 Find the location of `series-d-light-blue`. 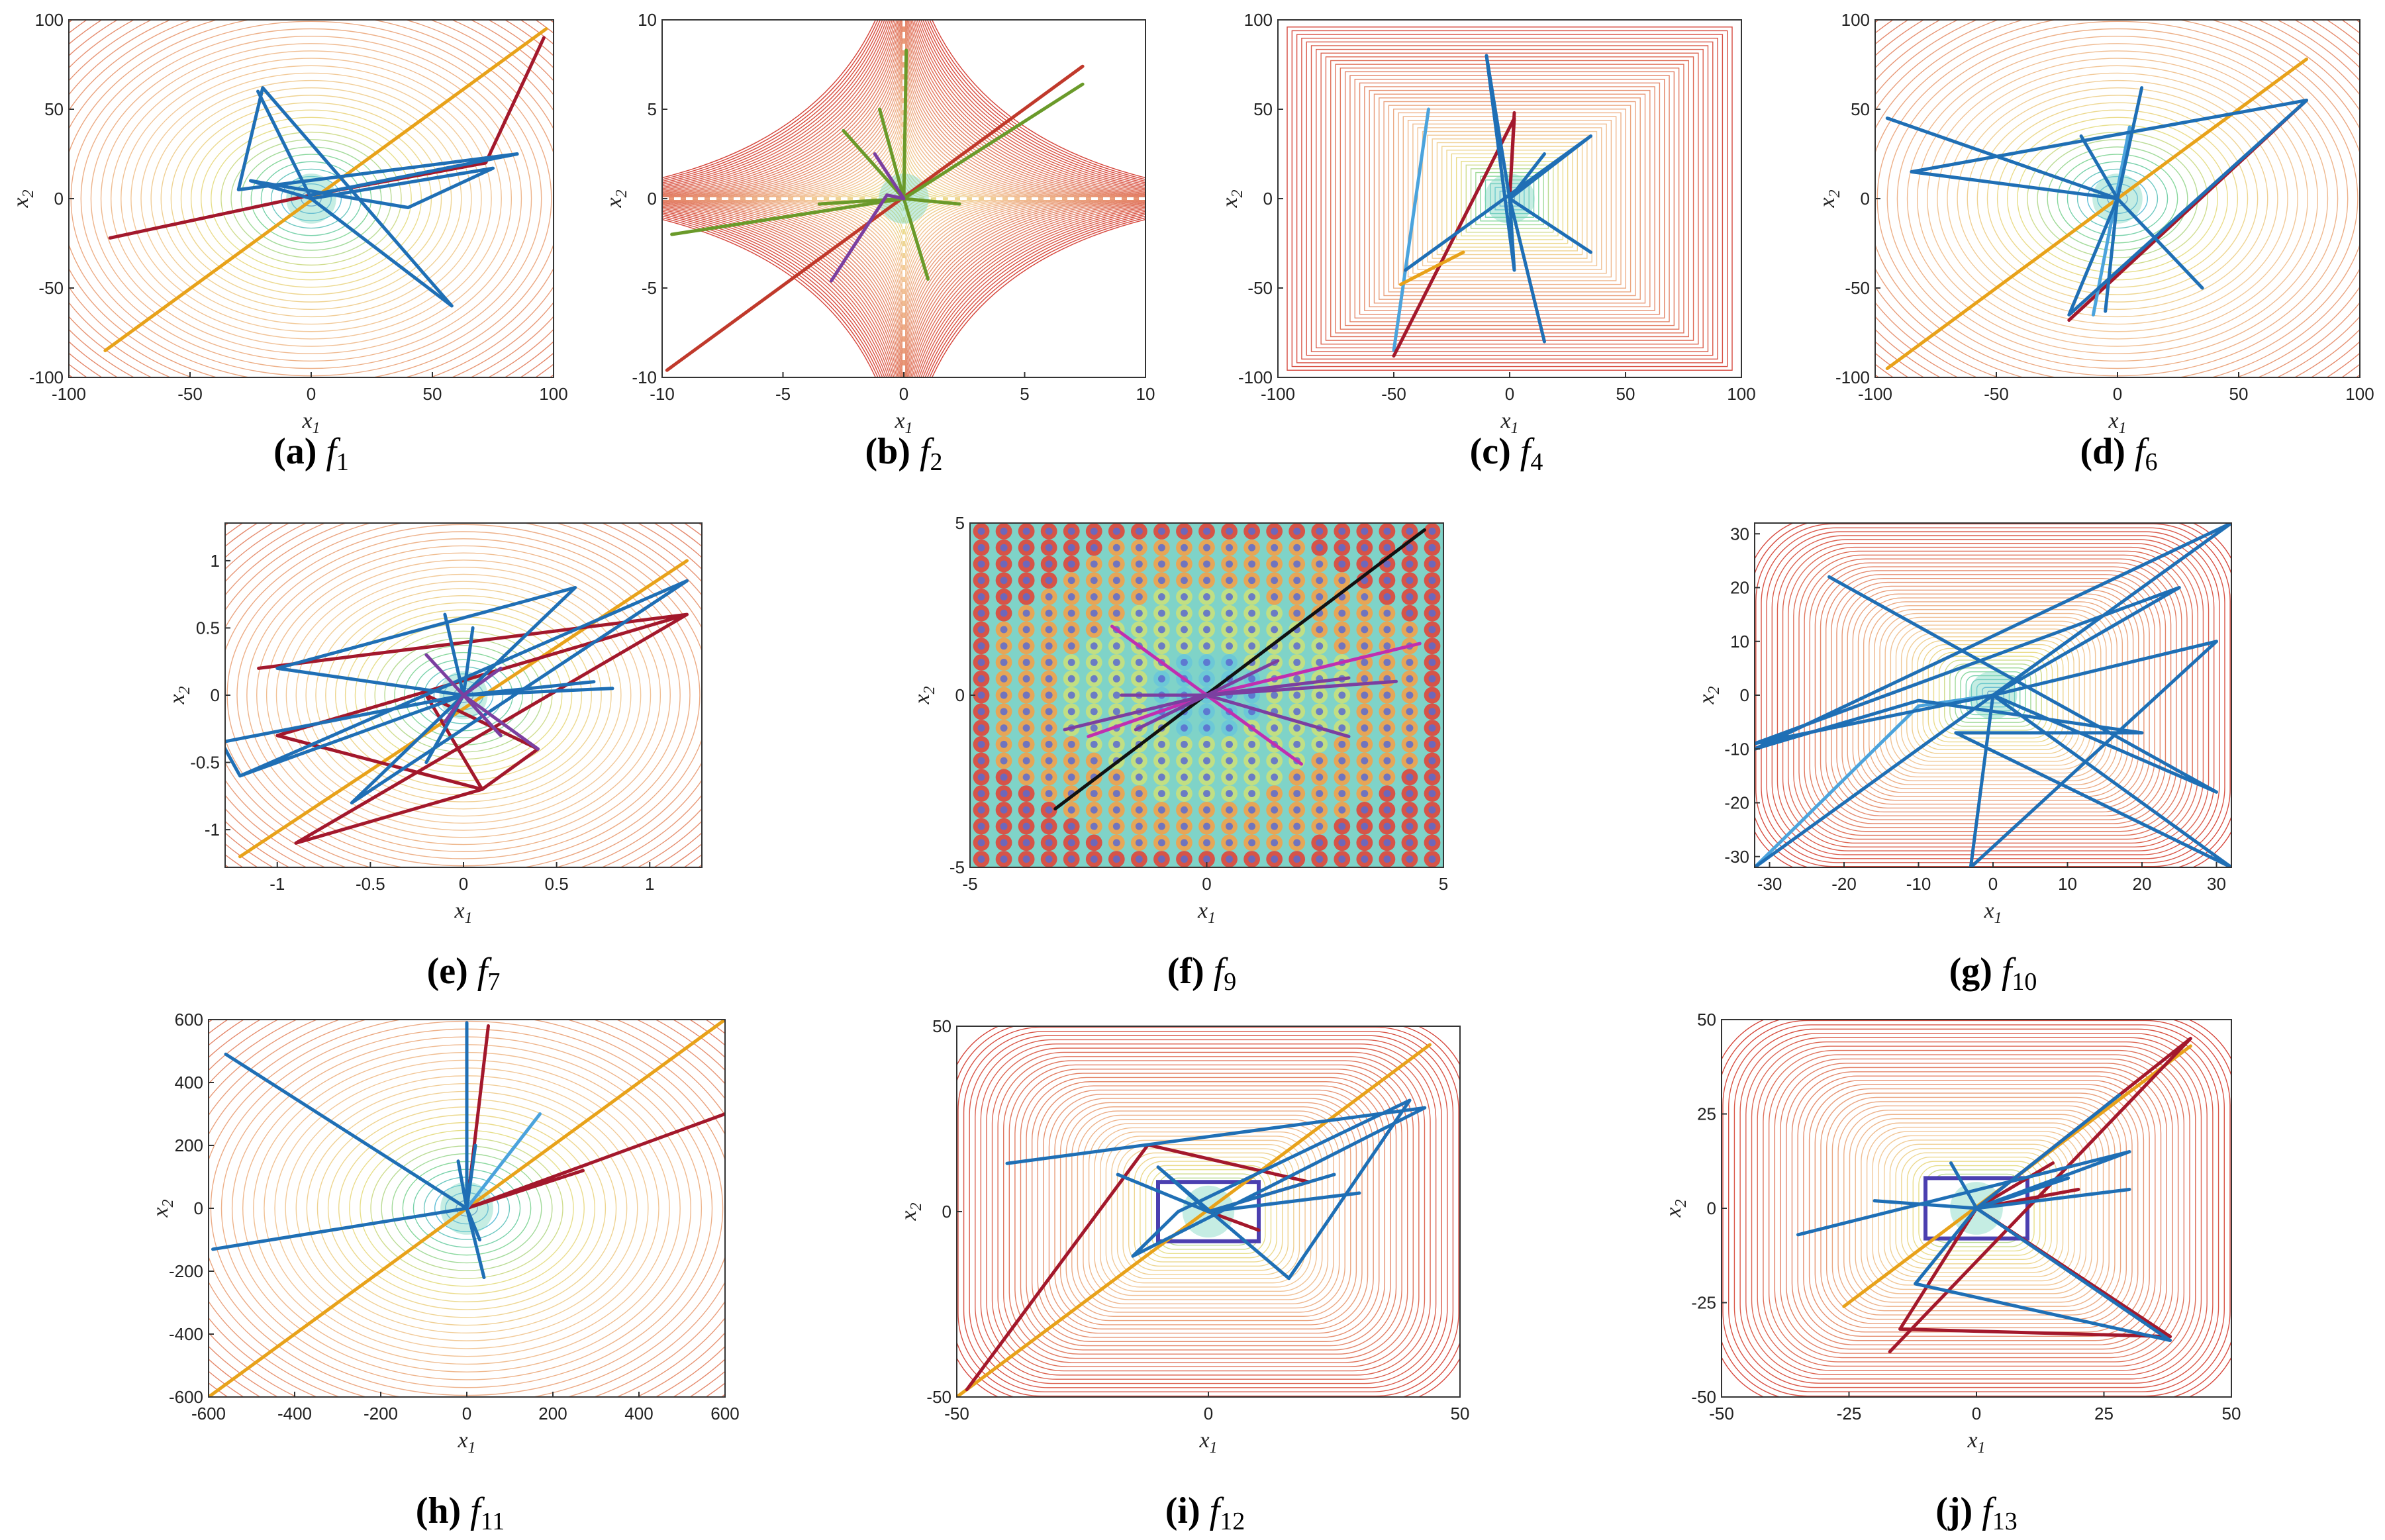

series-d-light-blue is located at coordinates (2111, 221).